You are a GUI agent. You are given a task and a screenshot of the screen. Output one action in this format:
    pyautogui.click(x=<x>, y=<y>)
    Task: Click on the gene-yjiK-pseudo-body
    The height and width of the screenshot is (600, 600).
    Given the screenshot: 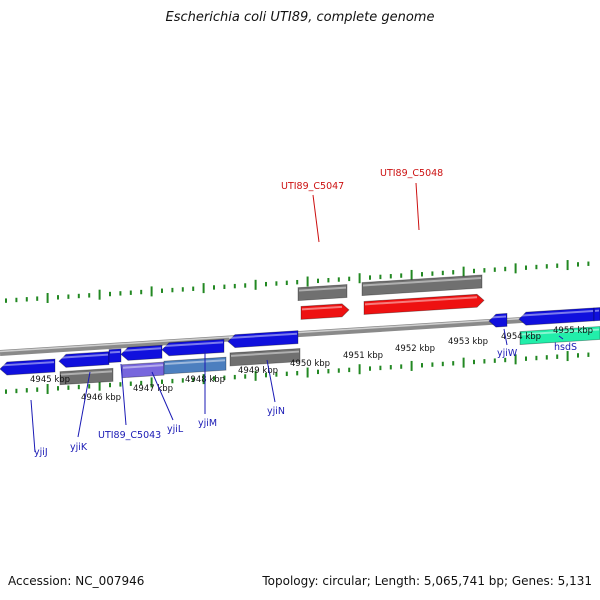 What is the action you would take?
    pyautogui.click(x=86, y=376)
    